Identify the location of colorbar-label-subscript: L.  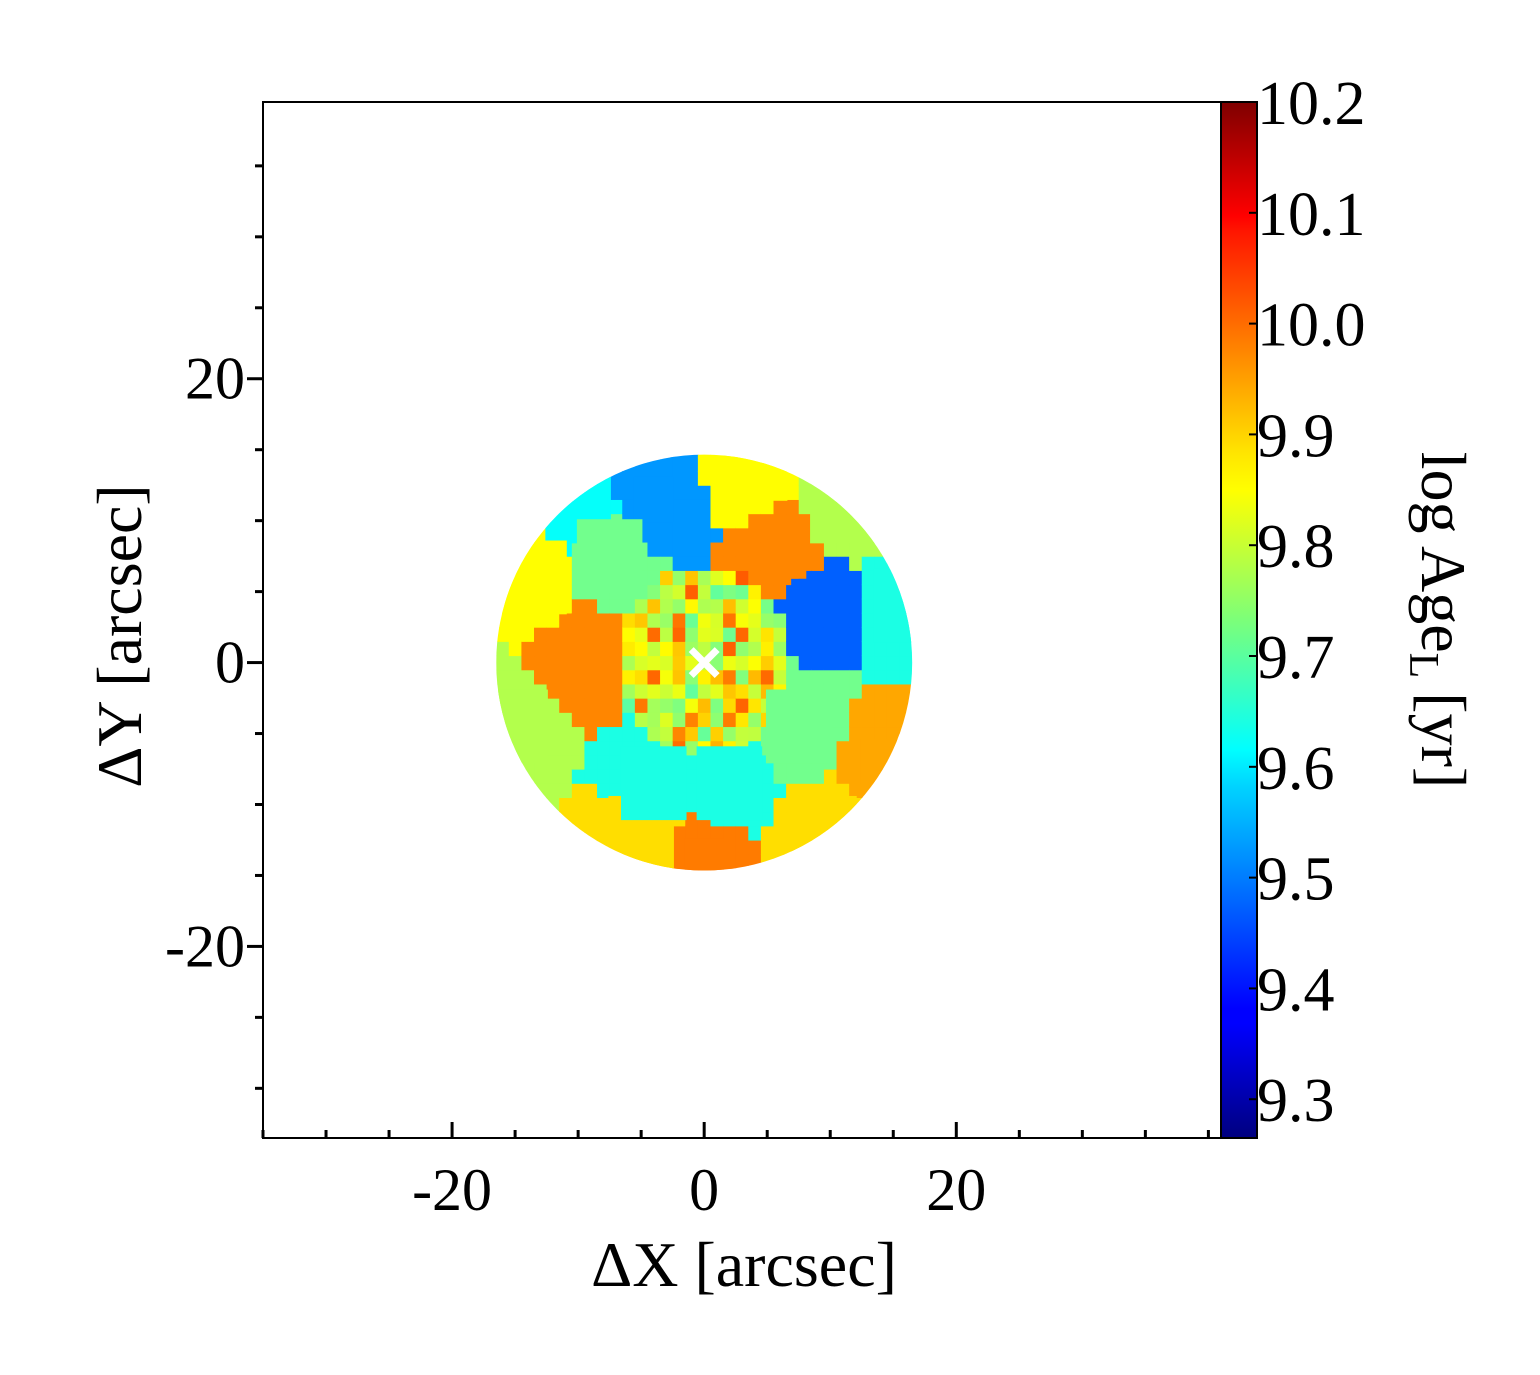
(1423, 666).